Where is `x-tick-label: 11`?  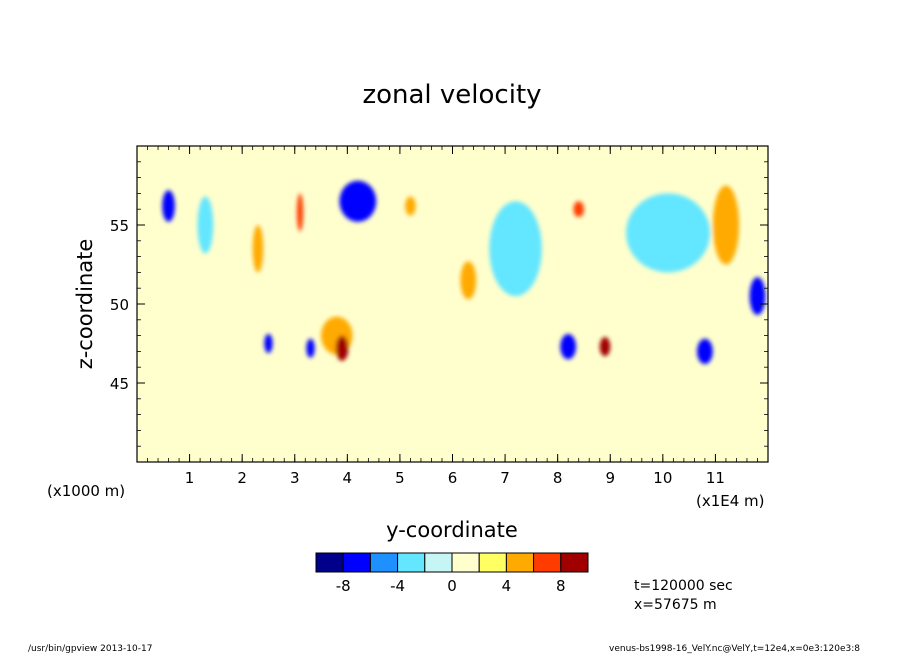
x-tick-label: 11 is located at coordinates (715, 478).